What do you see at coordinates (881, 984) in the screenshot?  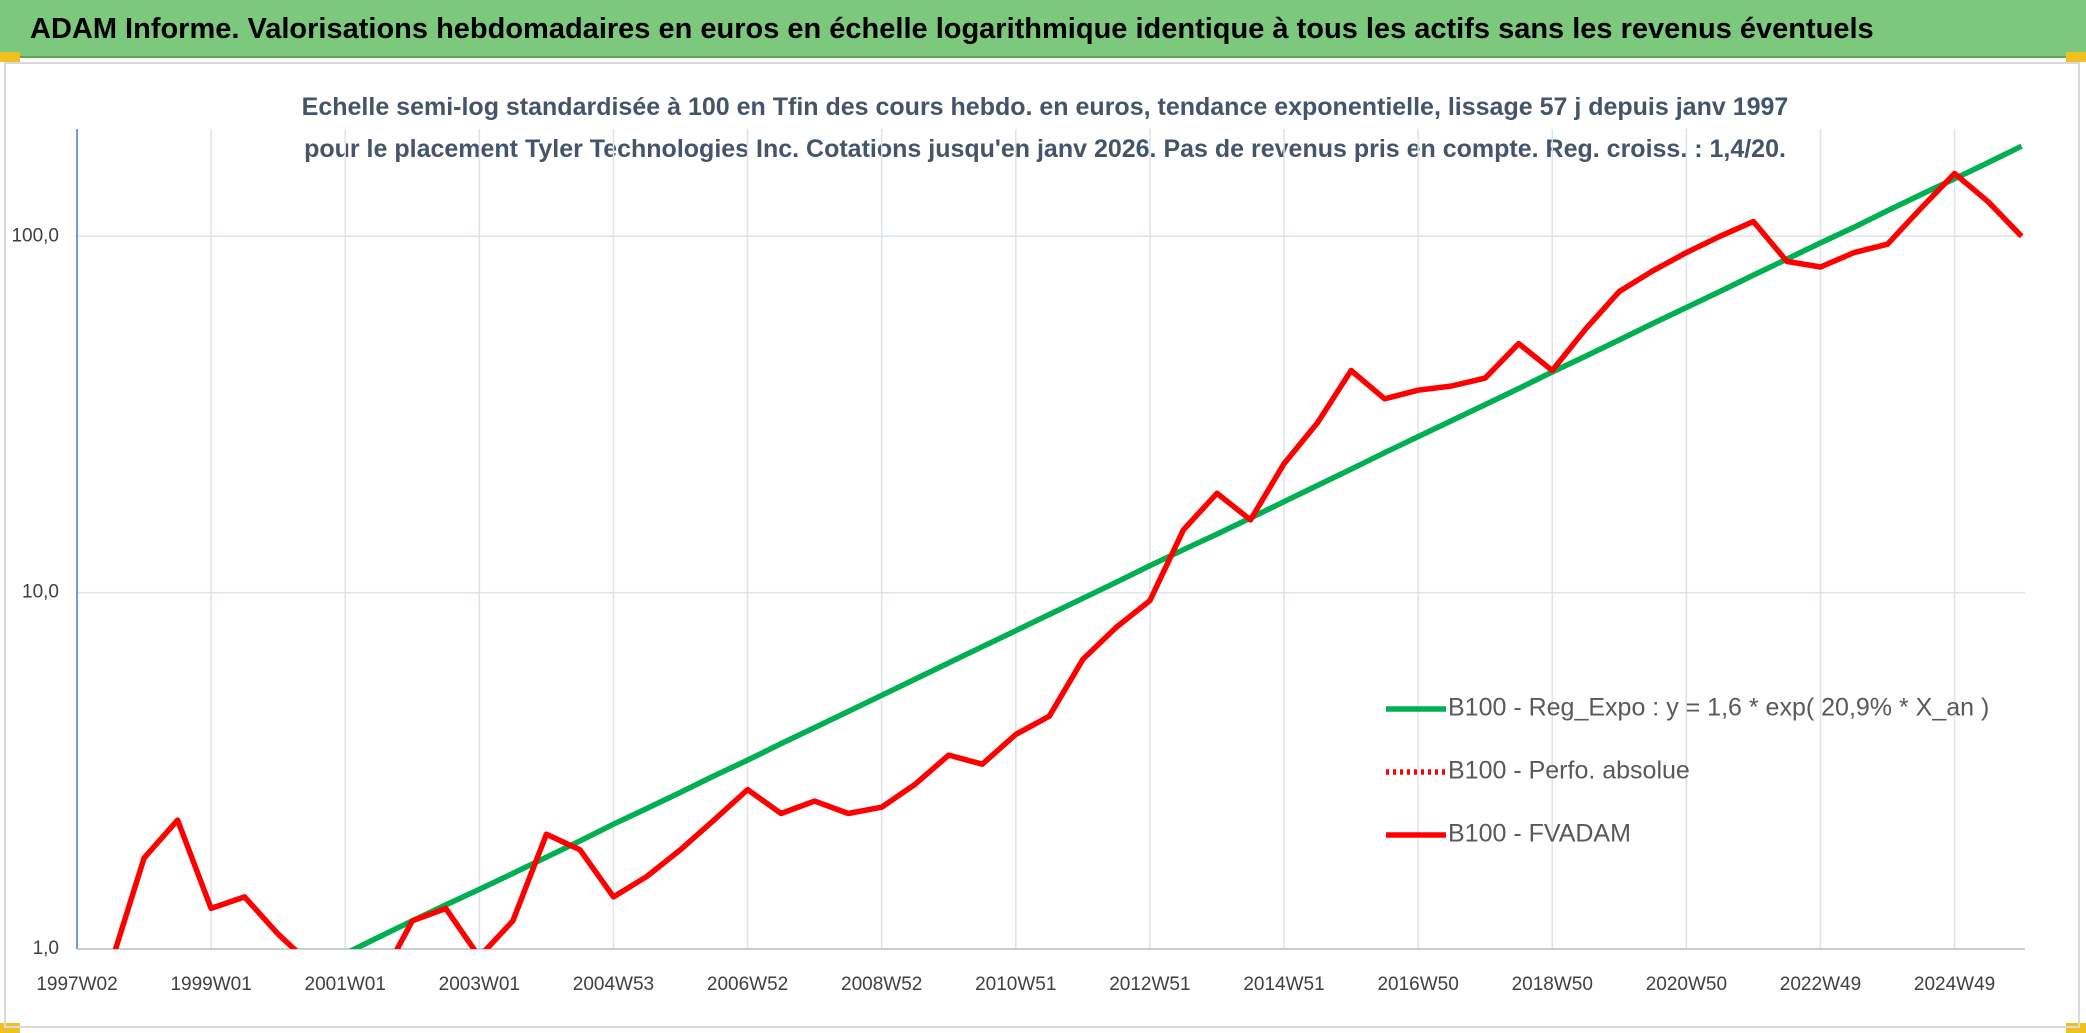 I see `x-tick-label: 2008W52` at bounding box center [881, 984].